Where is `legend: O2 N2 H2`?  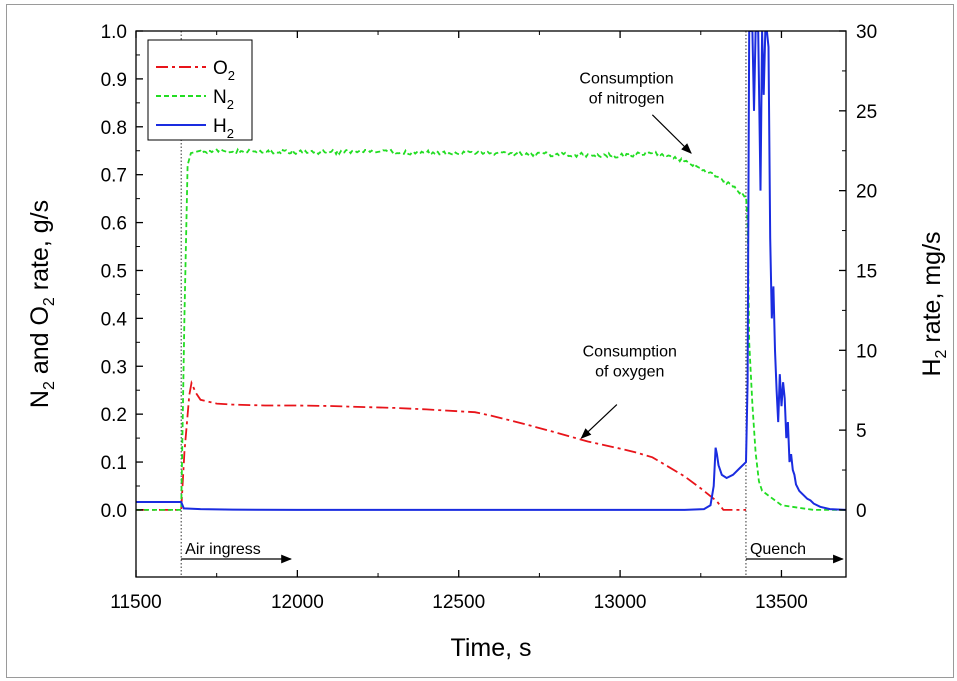 legend: O2 N2 H2 is located at coordinates (200, 90).